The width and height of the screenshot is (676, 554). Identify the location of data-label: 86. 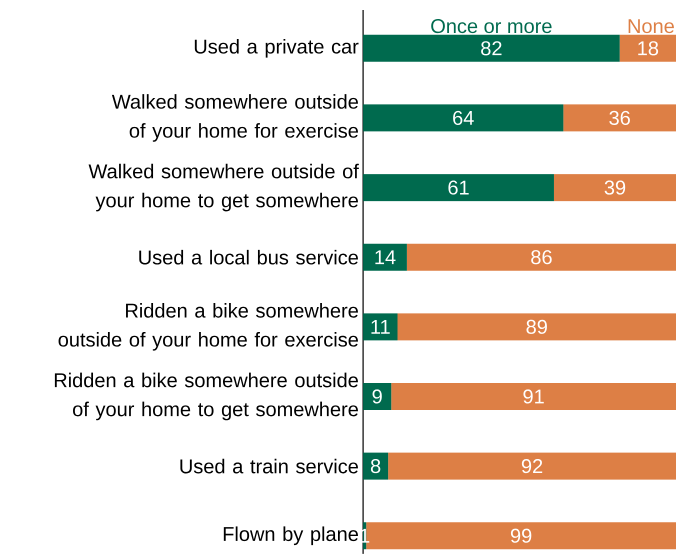
(541, 257).